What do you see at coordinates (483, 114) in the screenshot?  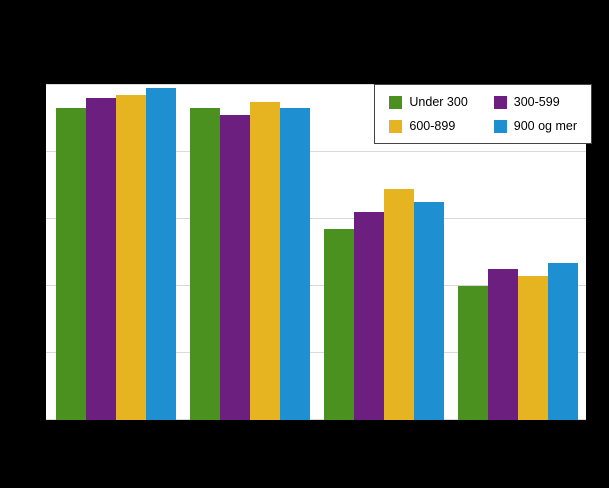 I see `legend: Under 300 300-599 600-899 900 og mer` at bounding box center [483, 114].